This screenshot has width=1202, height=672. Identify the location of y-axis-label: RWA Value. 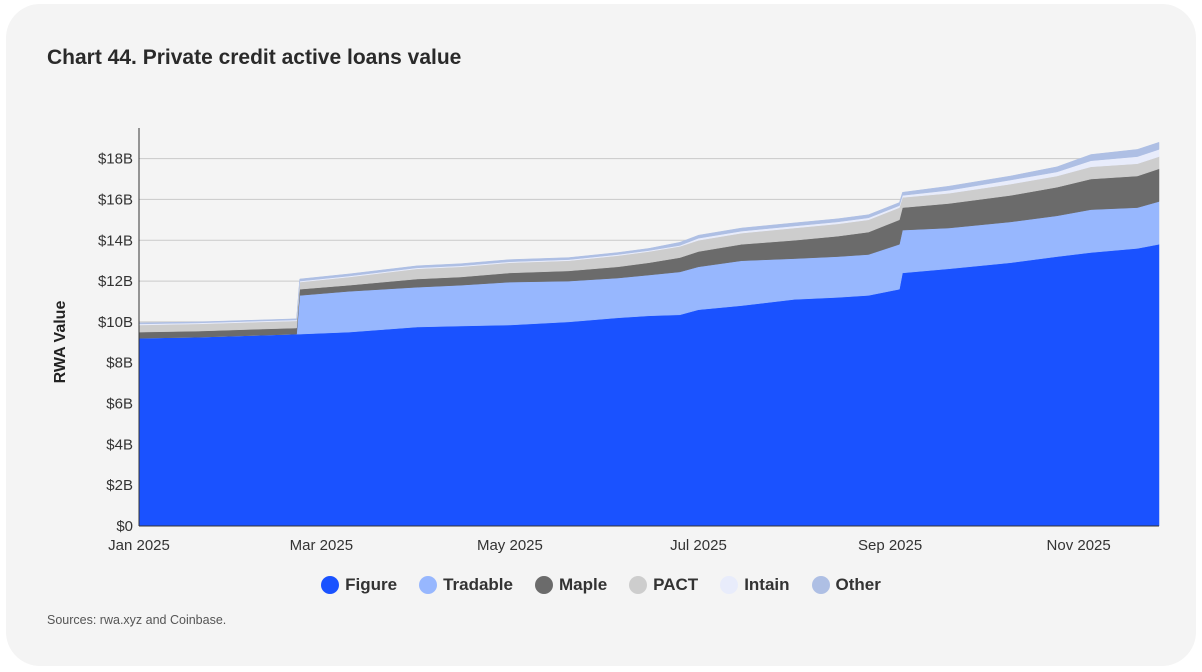
(60, 342).